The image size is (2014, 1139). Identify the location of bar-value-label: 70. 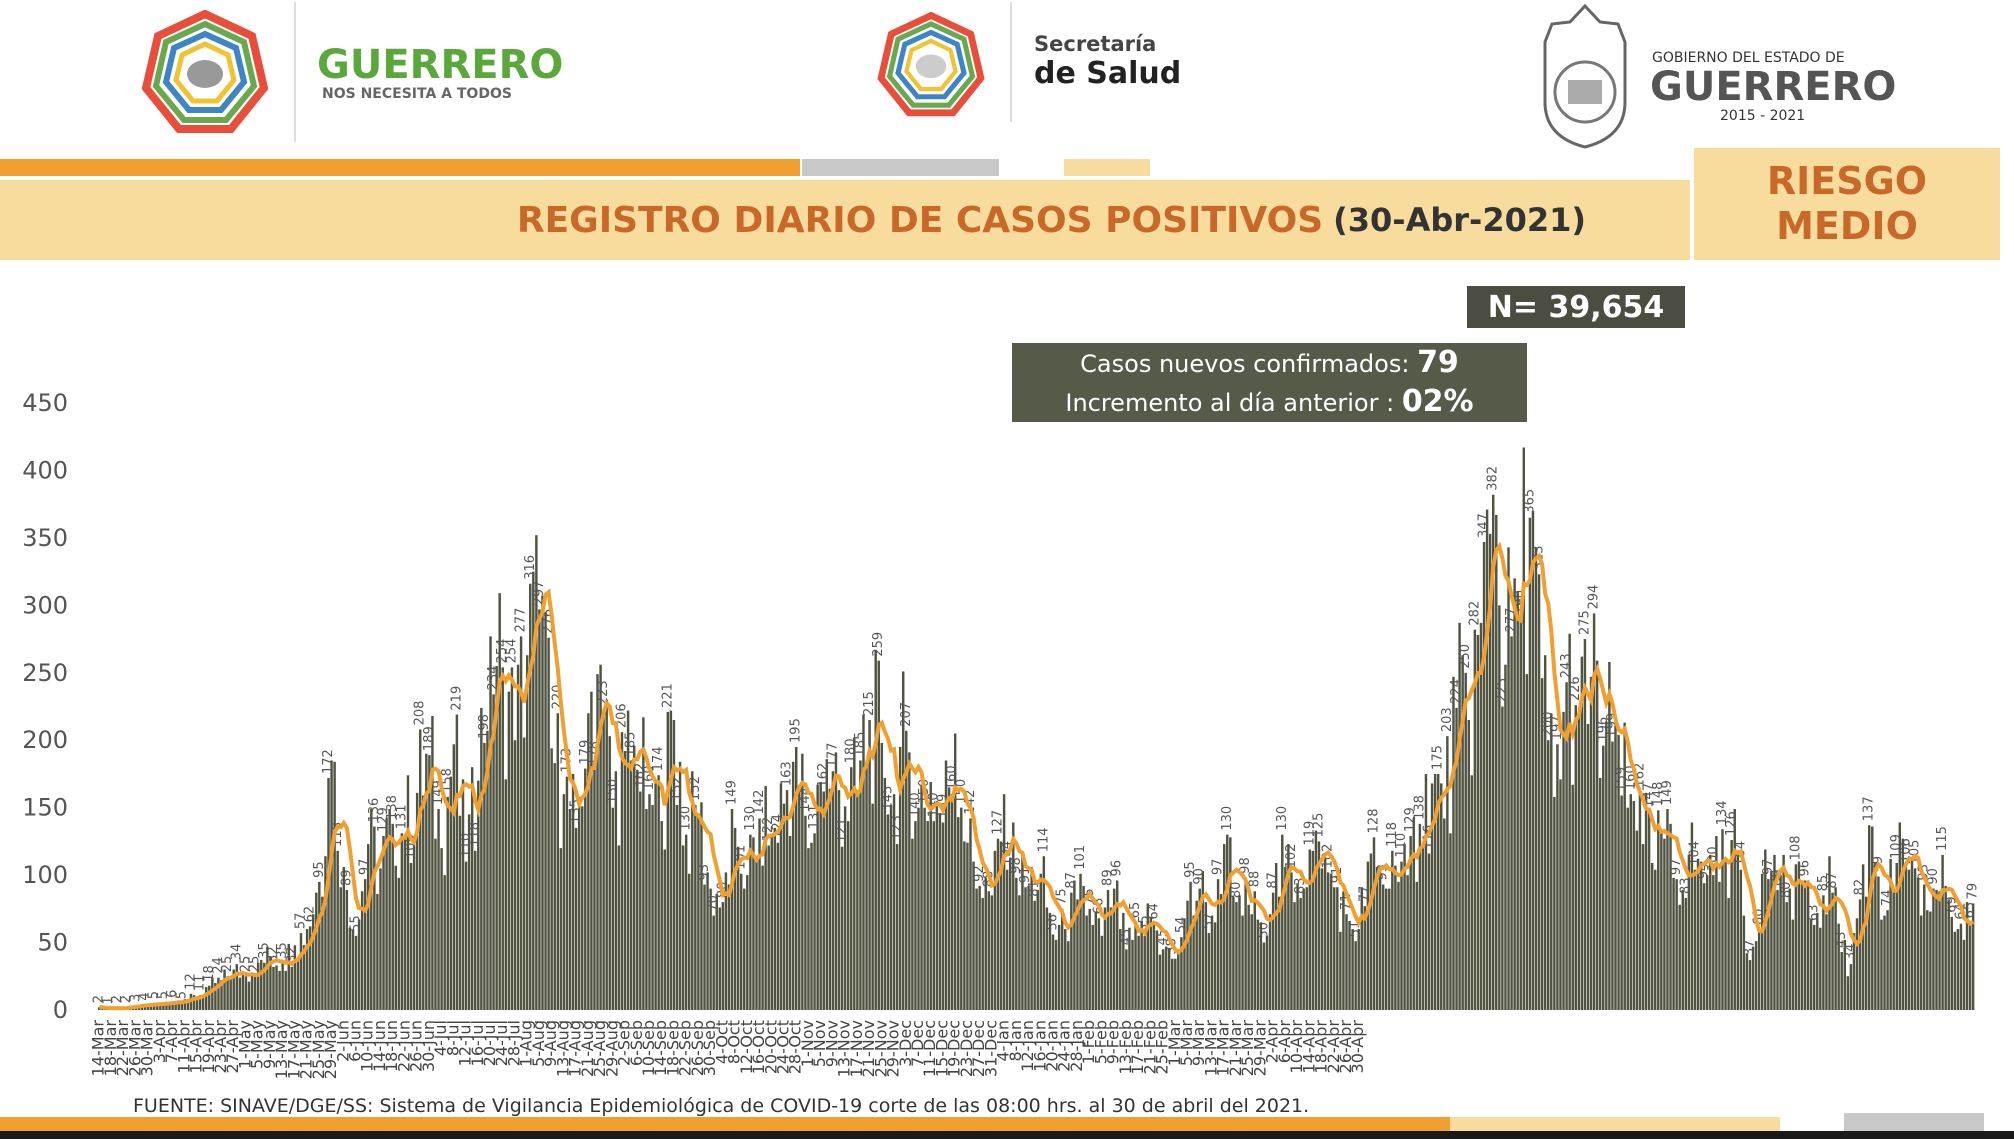
(713, 903).